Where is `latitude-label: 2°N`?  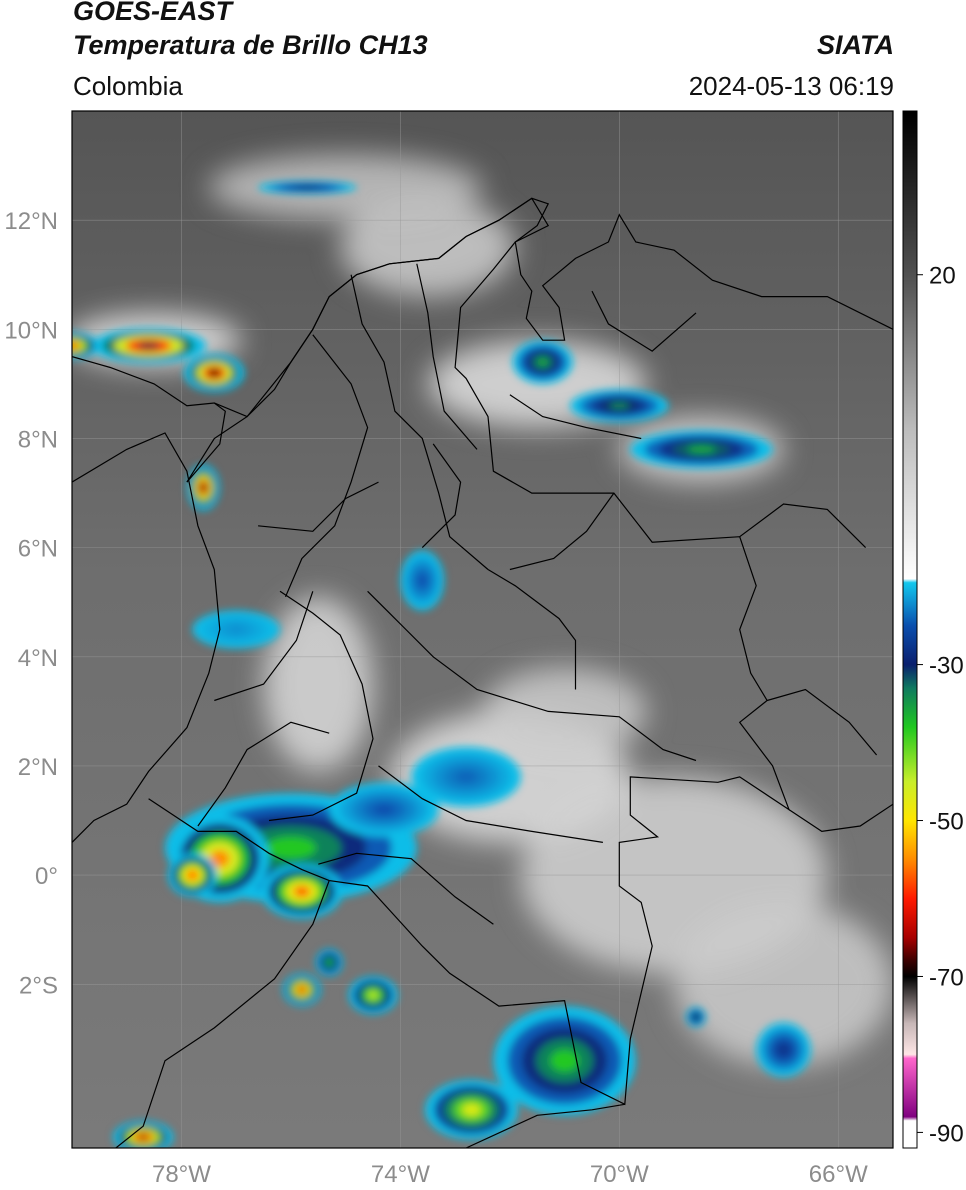
latitude-label: 2°N is located at coordinates (38, 767).